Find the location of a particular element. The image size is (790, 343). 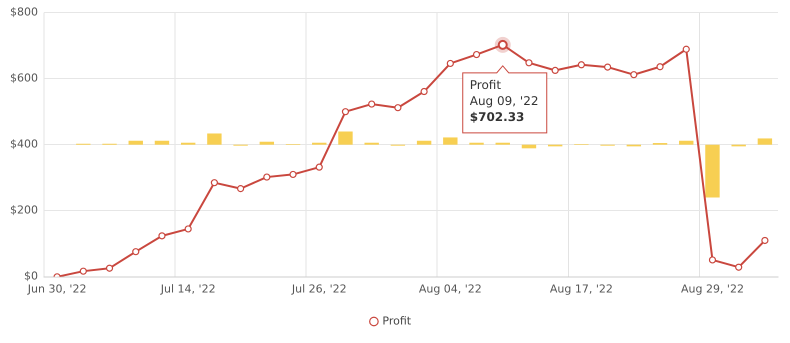

x-tick-label: Aug 29, '22 is located at coordinates (712, 289).